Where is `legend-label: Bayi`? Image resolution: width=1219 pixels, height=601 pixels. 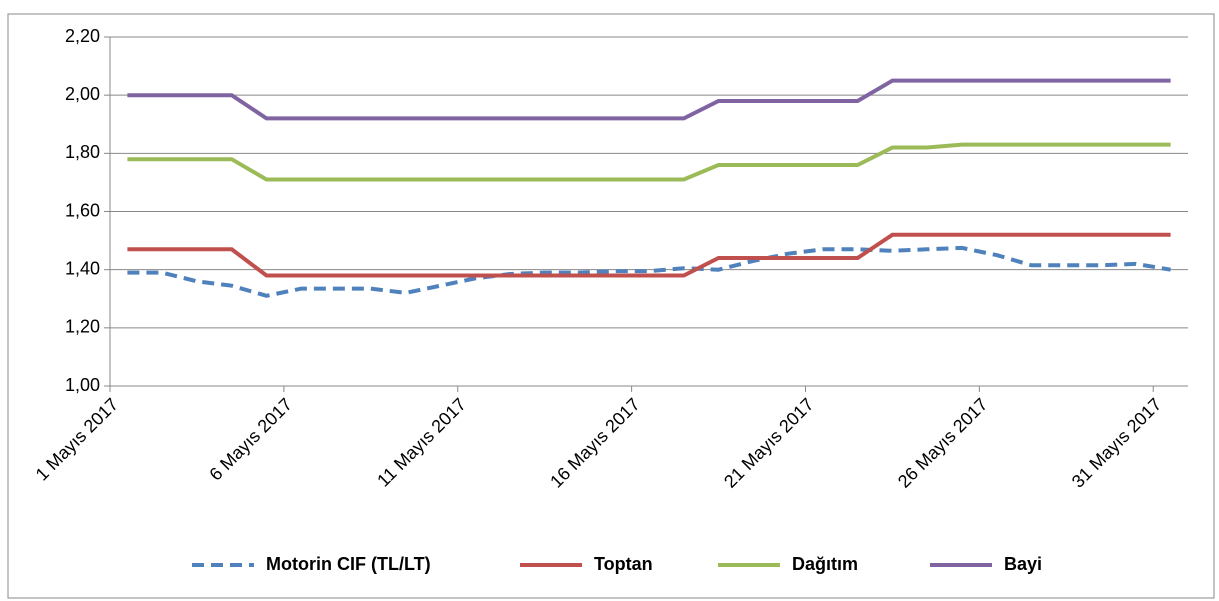
legend-label: Bayi is located at coordinates (1023, 564).